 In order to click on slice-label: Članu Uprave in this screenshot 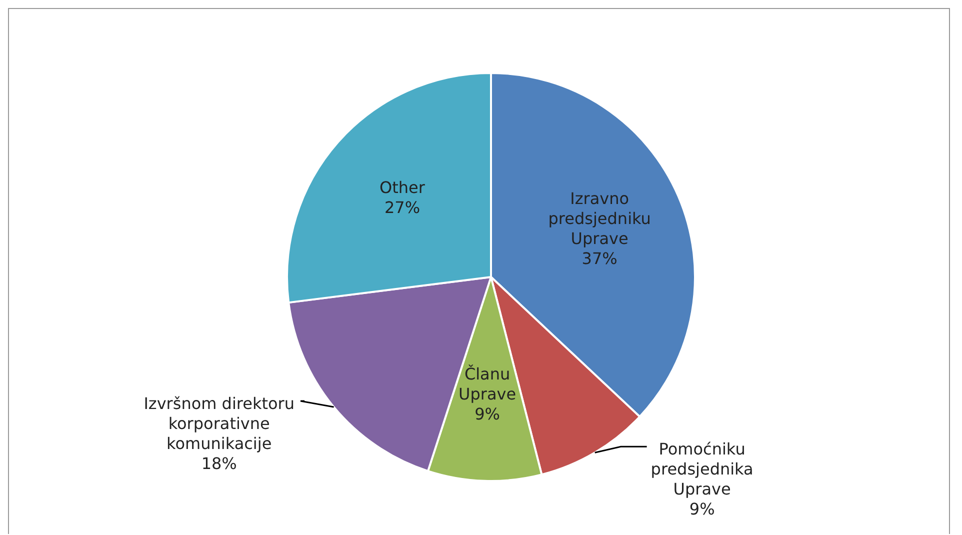, I will do `click(487, 384)`.